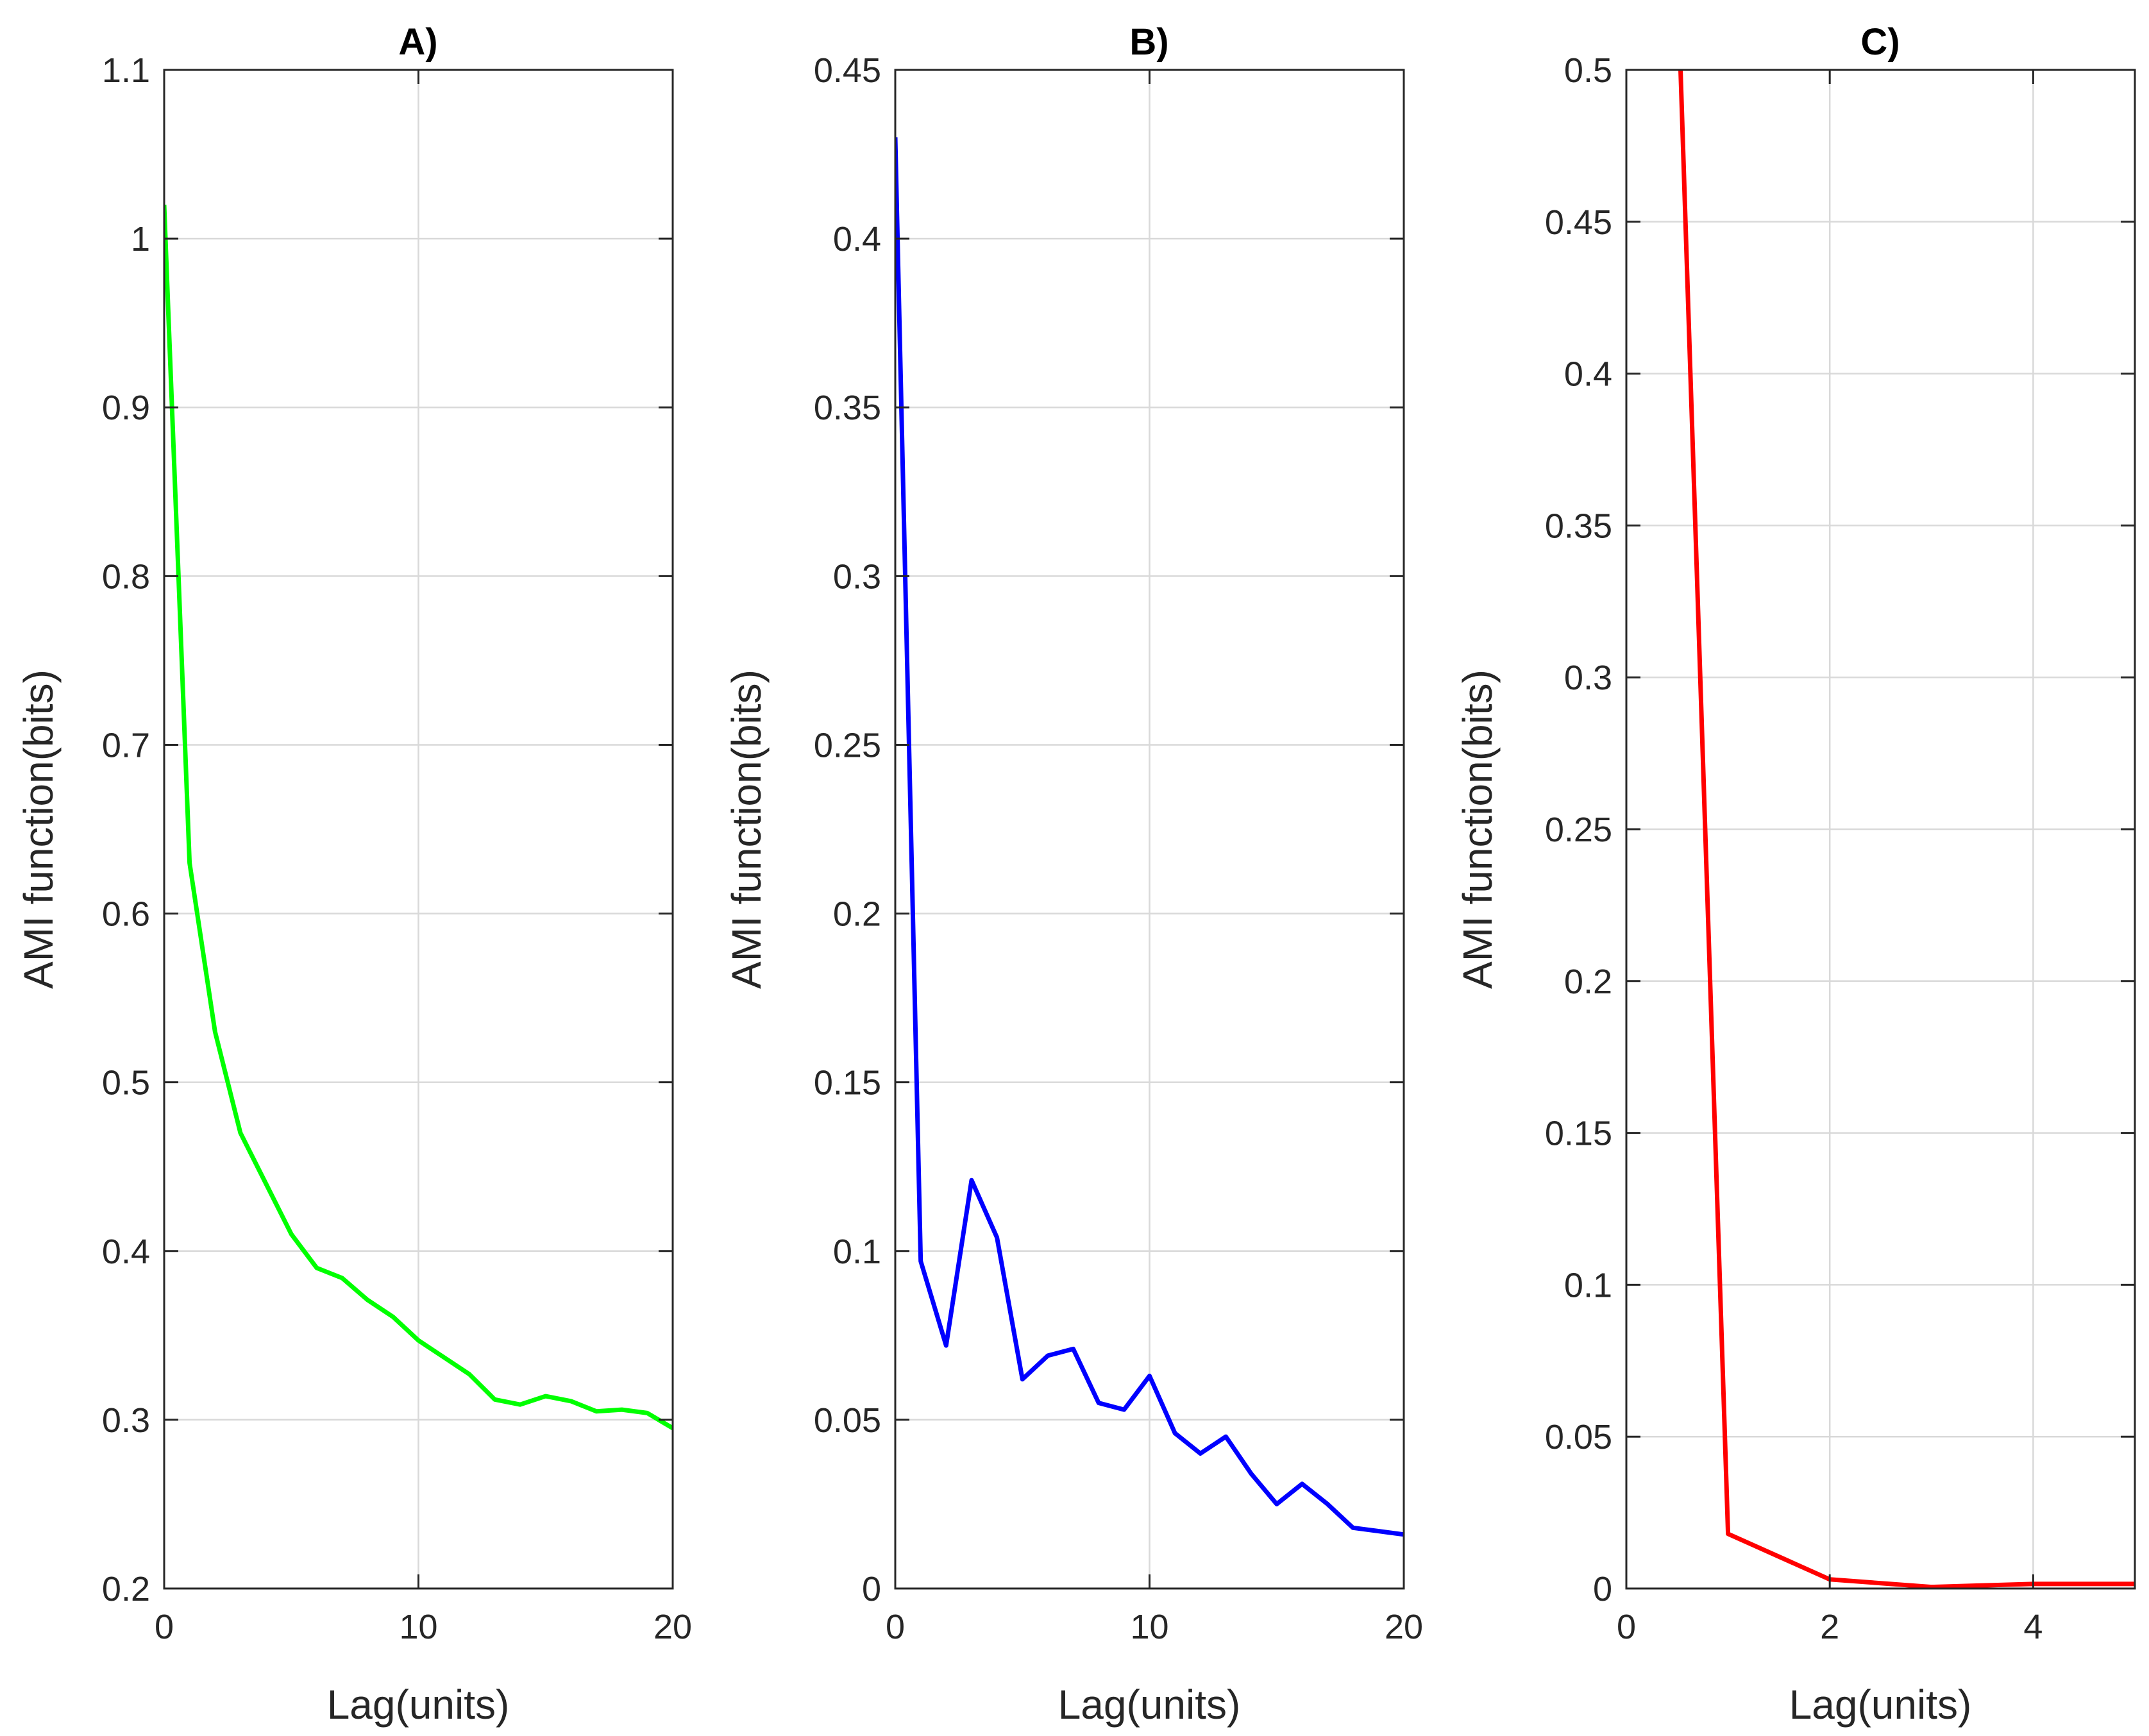  What do you see at coordinates (1148, 42) in the screenshot?
I see `panel-b-title: B)` at bounding box center [1148, 42].